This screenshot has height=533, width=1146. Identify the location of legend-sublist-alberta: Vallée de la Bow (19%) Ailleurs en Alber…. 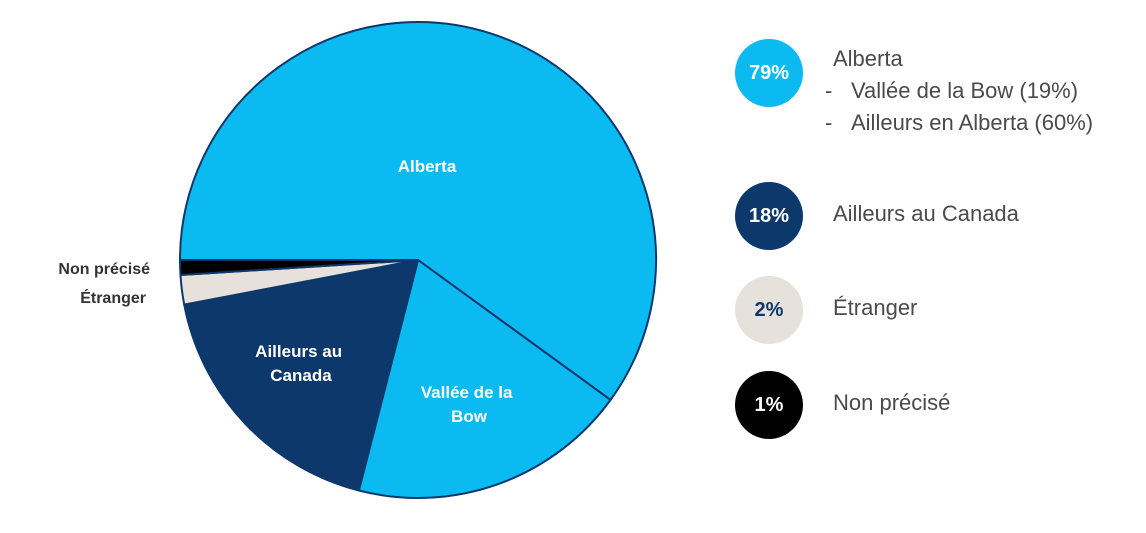
(963, 107).